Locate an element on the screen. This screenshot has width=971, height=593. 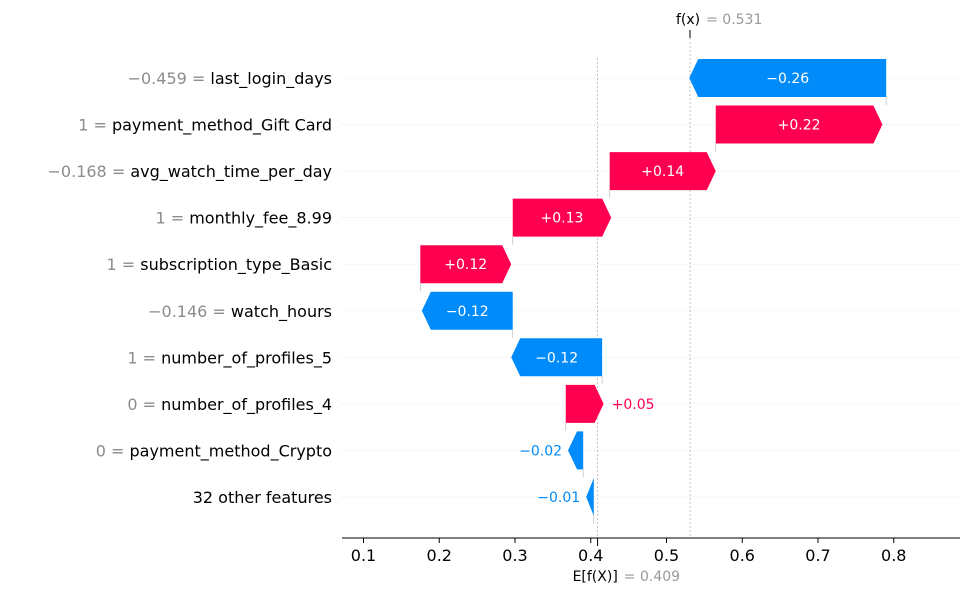
bar-monthly_fee_8.99 is located at coordinates (562, 217).